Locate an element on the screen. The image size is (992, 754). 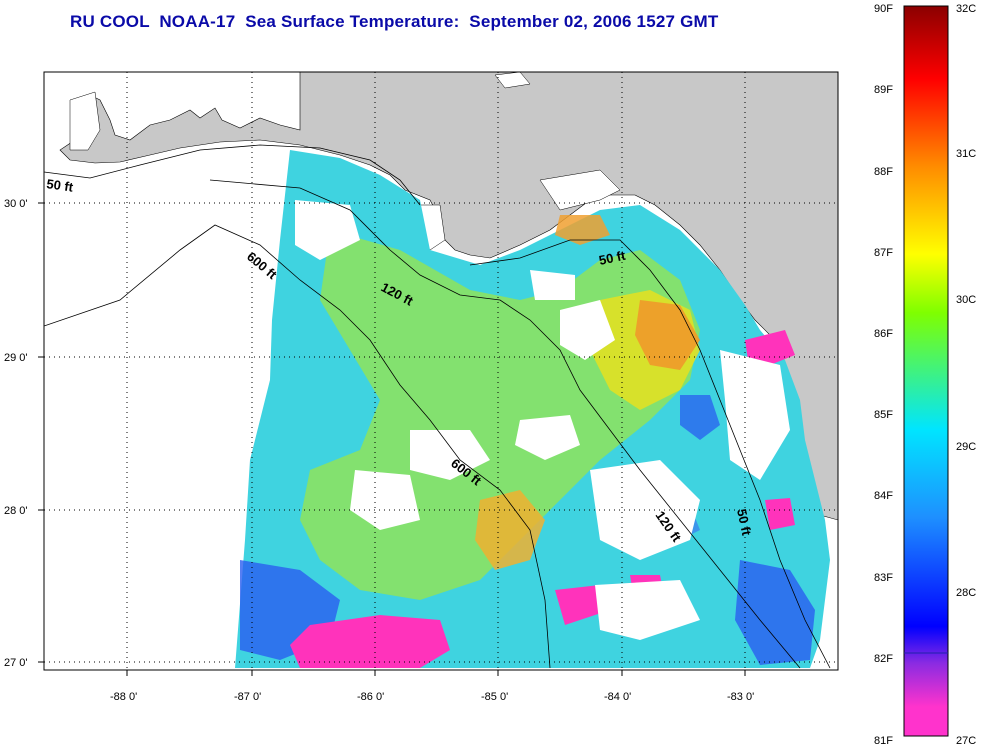
lon-tick-label: -86 0' is located at coordinates (370, 697).